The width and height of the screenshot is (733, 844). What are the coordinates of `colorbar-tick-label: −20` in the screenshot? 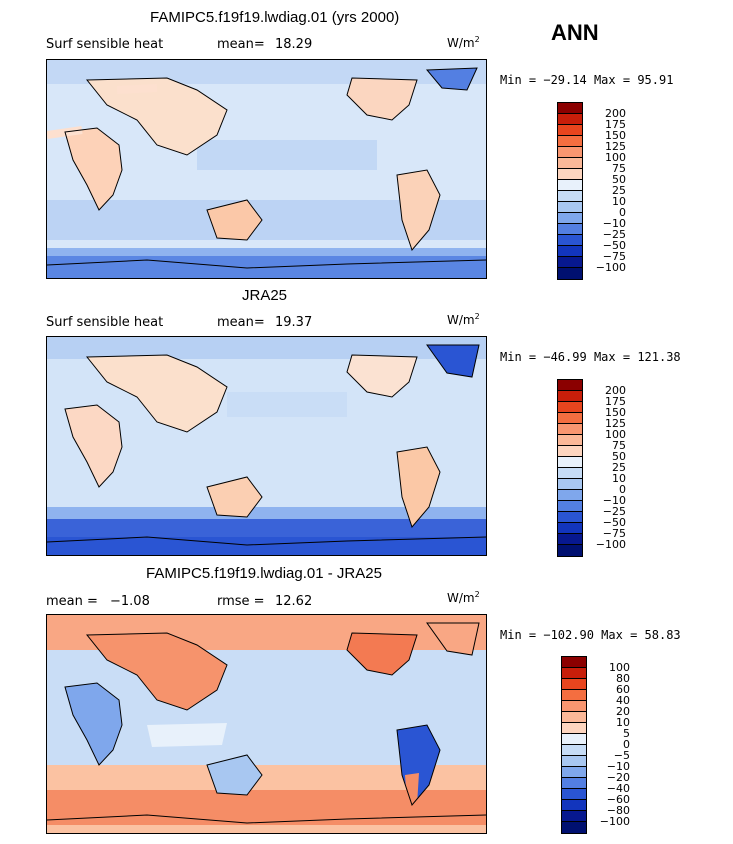 It's located at (618, 777).